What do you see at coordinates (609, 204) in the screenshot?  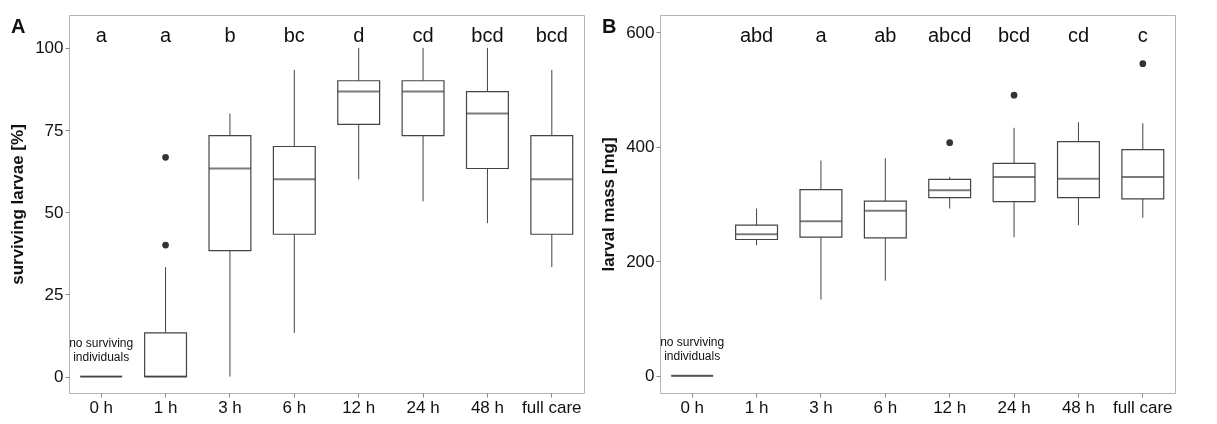 I see `y-axis-title: larval mass [mg]` at bounding box center [609, 204].